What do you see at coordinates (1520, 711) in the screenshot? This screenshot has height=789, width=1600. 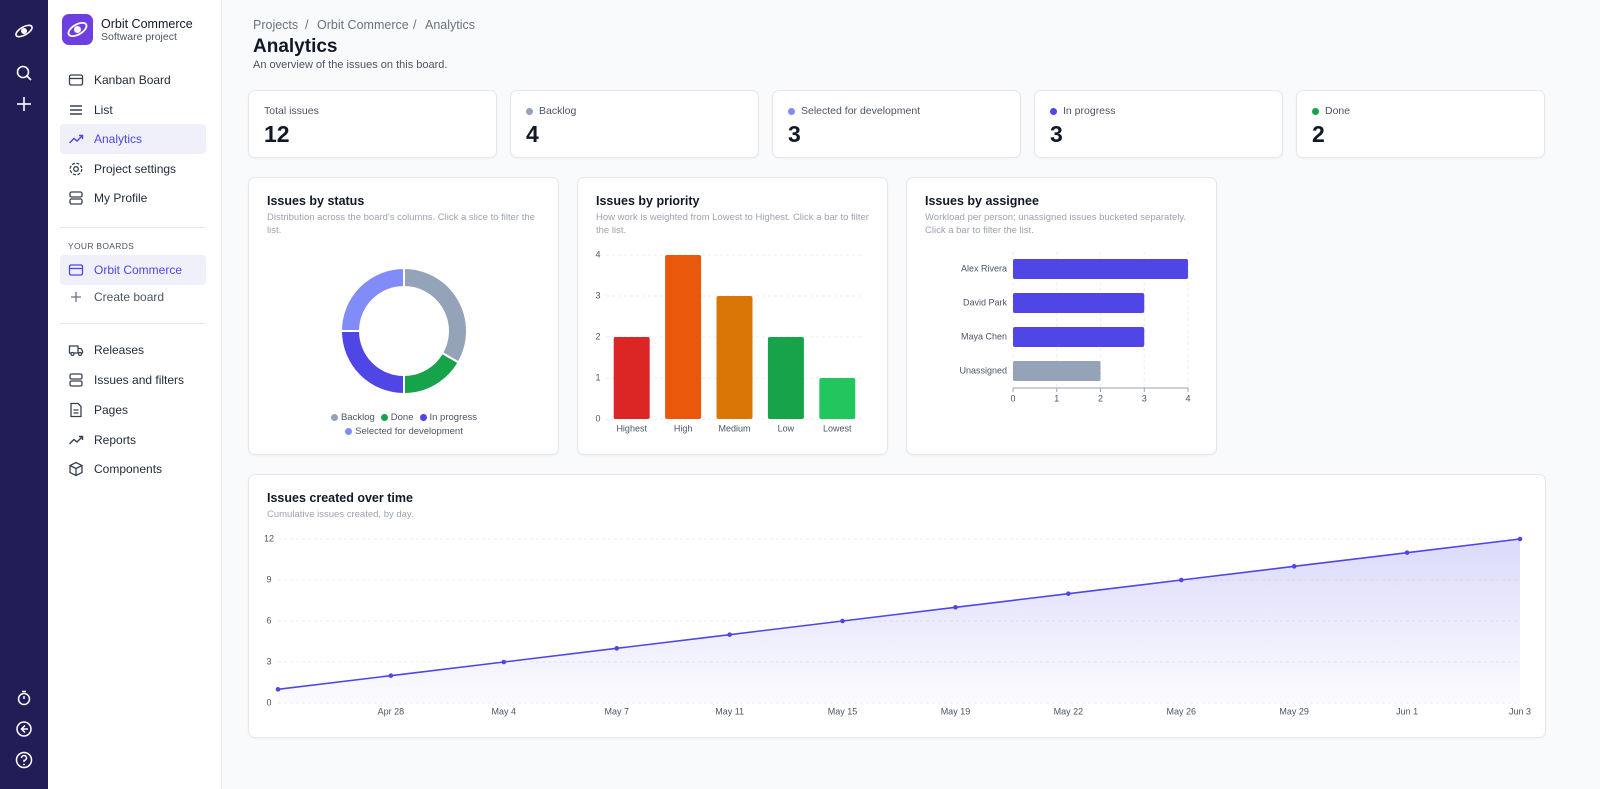 I see `x-tick-label: Jun 3` at bounding box center [1520, 711].